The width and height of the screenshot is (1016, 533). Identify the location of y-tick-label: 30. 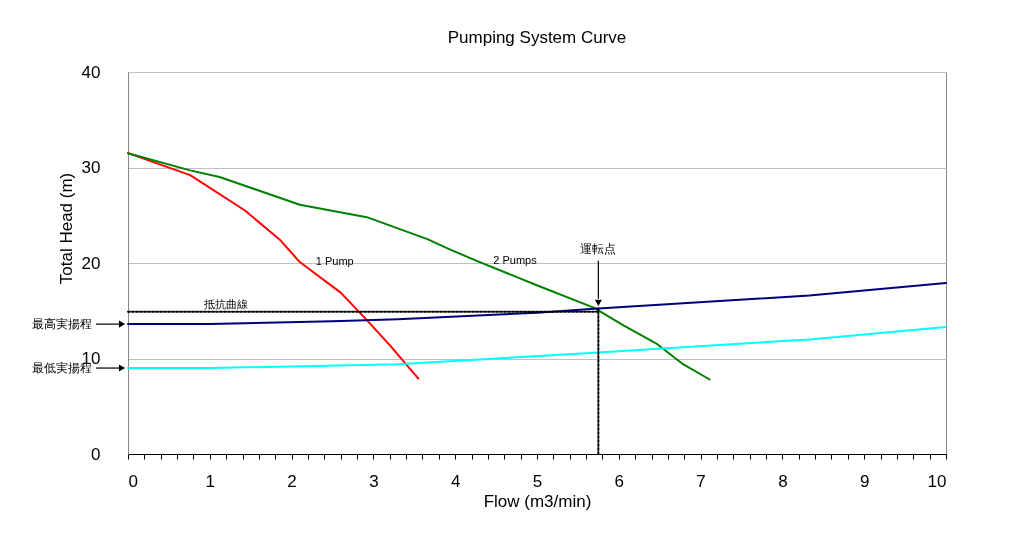
(91, 167).